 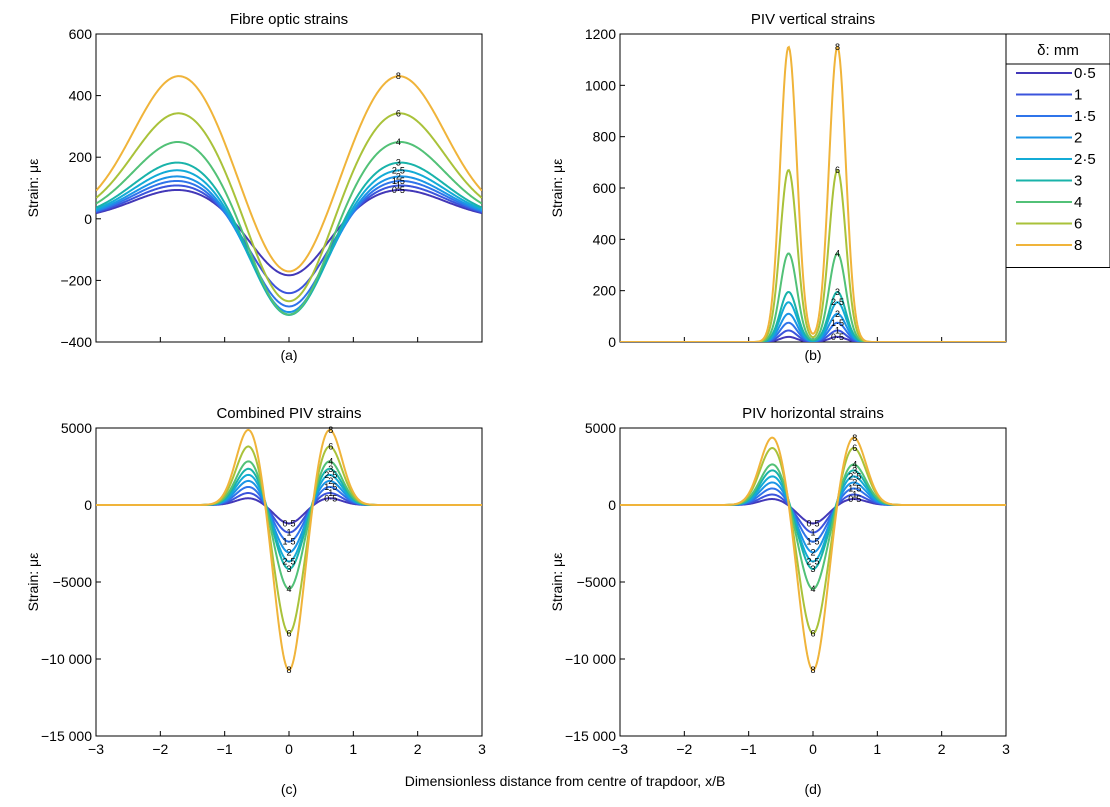 I want to click on panel-letter: (b), so click(x=812, y=355).